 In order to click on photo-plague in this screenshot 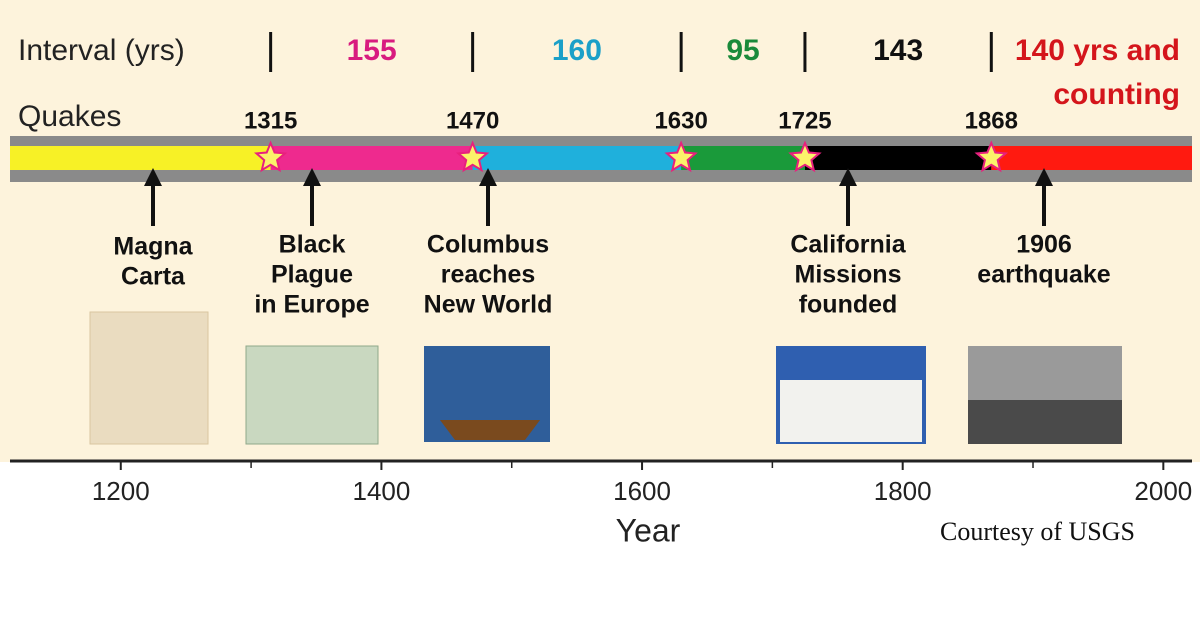, I will do `click(312, 395)`.